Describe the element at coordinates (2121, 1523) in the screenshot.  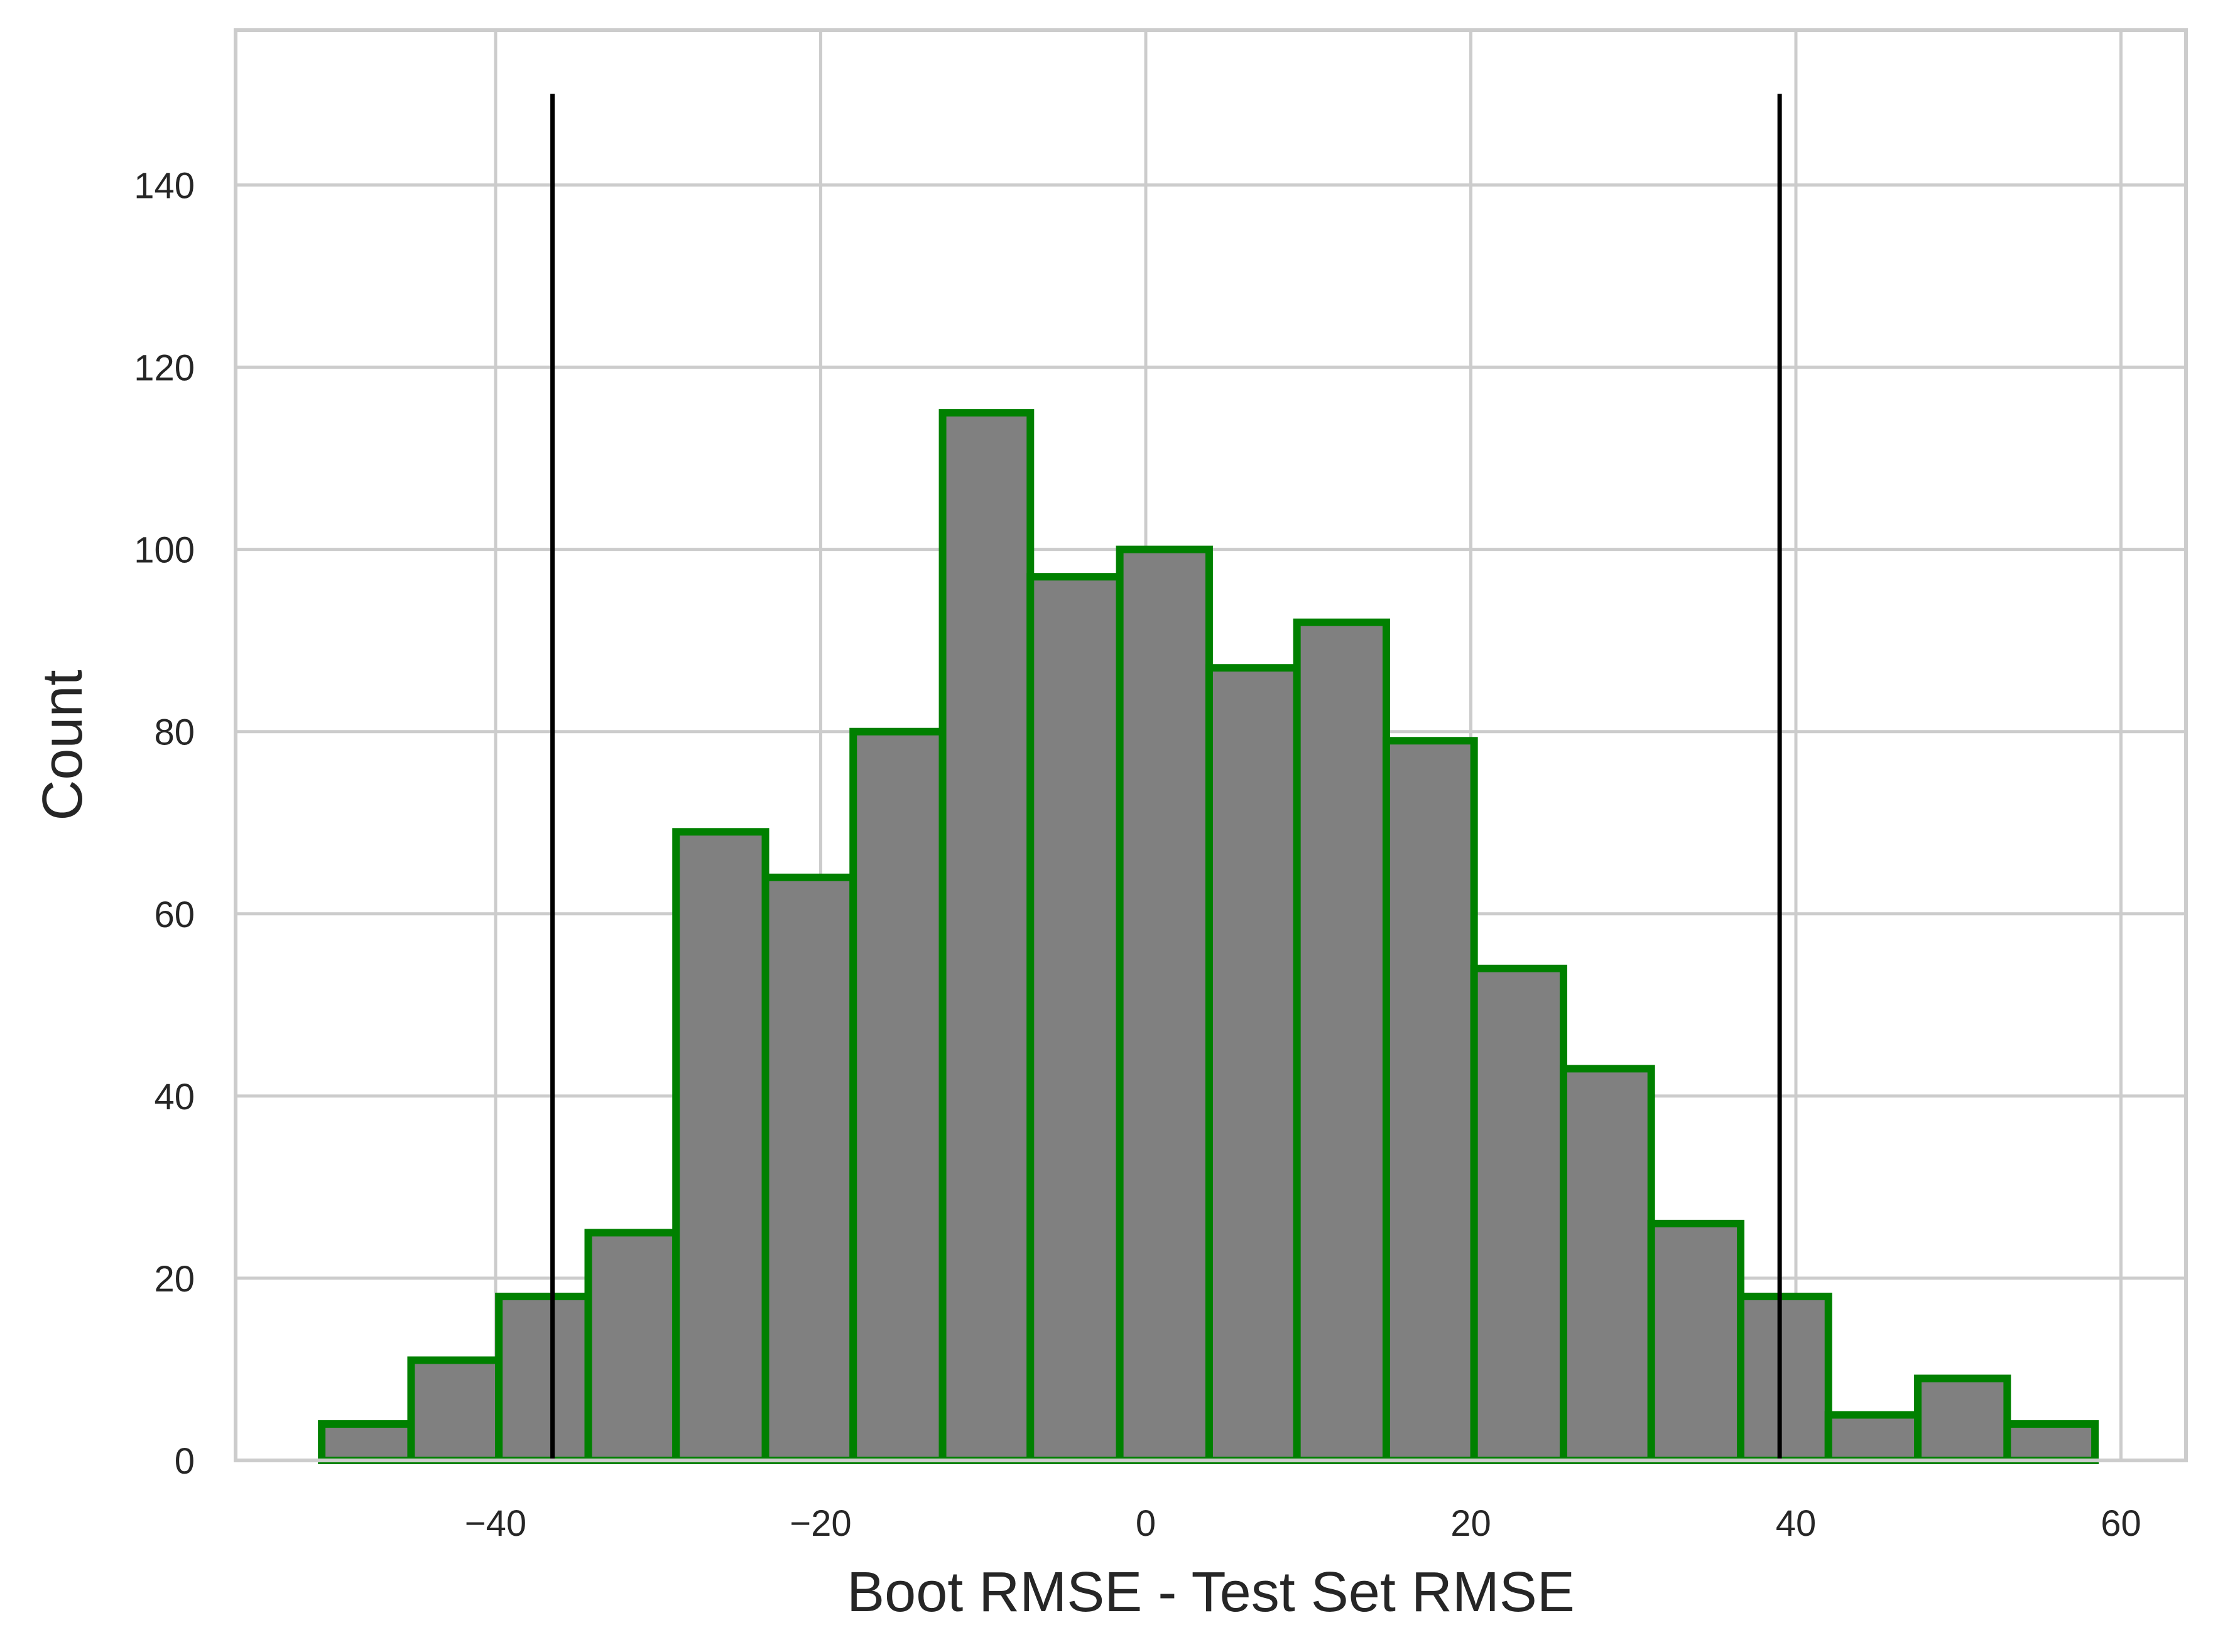
I see `x-tick-label: 60` at that location.